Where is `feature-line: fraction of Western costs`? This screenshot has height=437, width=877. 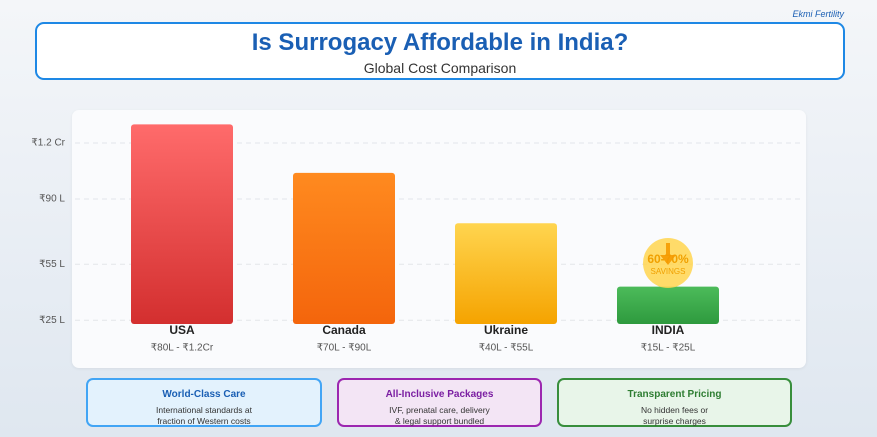 feature-line: fraction of Western costs is located at coordinates (204, 421).